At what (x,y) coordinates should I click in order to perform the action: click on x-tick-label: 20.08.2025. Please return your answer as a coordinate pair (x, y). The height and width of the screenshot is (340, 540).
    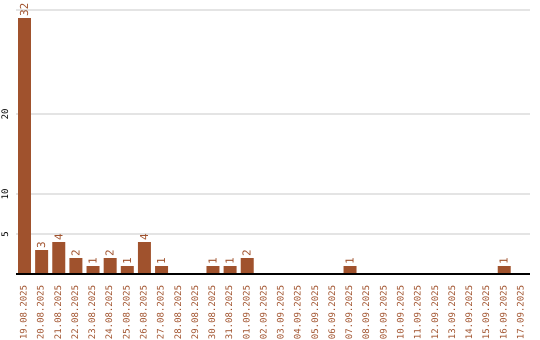
    Looking at the image, I should click on (41, 312).